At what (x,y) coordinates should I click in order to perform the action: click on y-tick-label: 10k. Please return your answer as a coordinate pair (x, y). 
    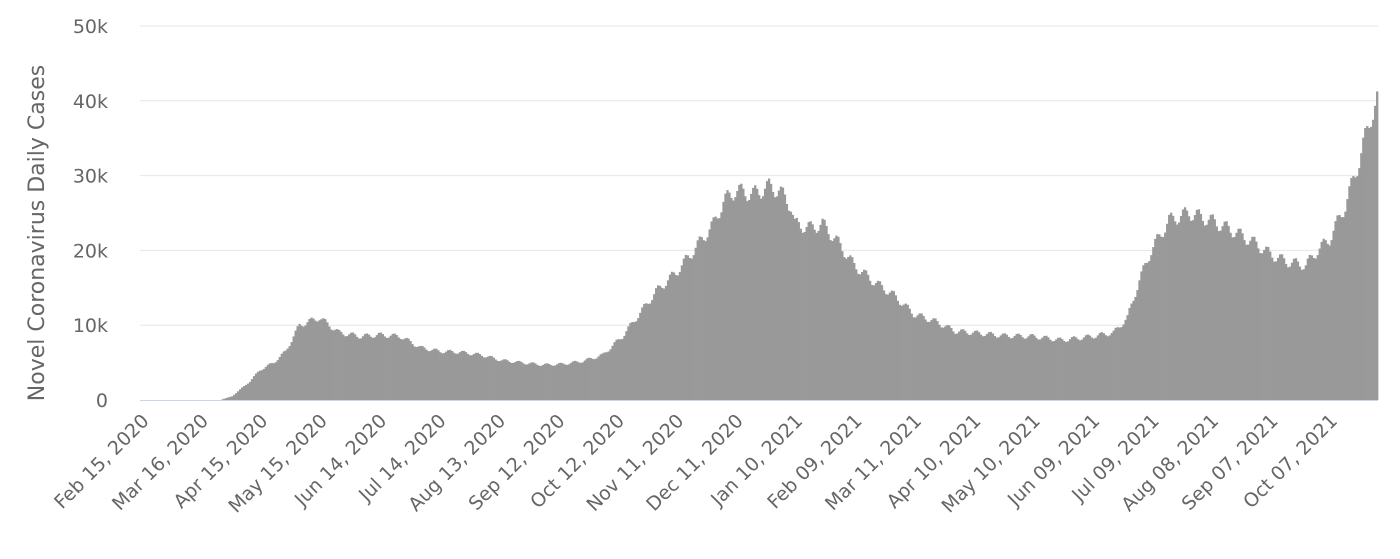
    Looking at the image, I should click on (90, 326).